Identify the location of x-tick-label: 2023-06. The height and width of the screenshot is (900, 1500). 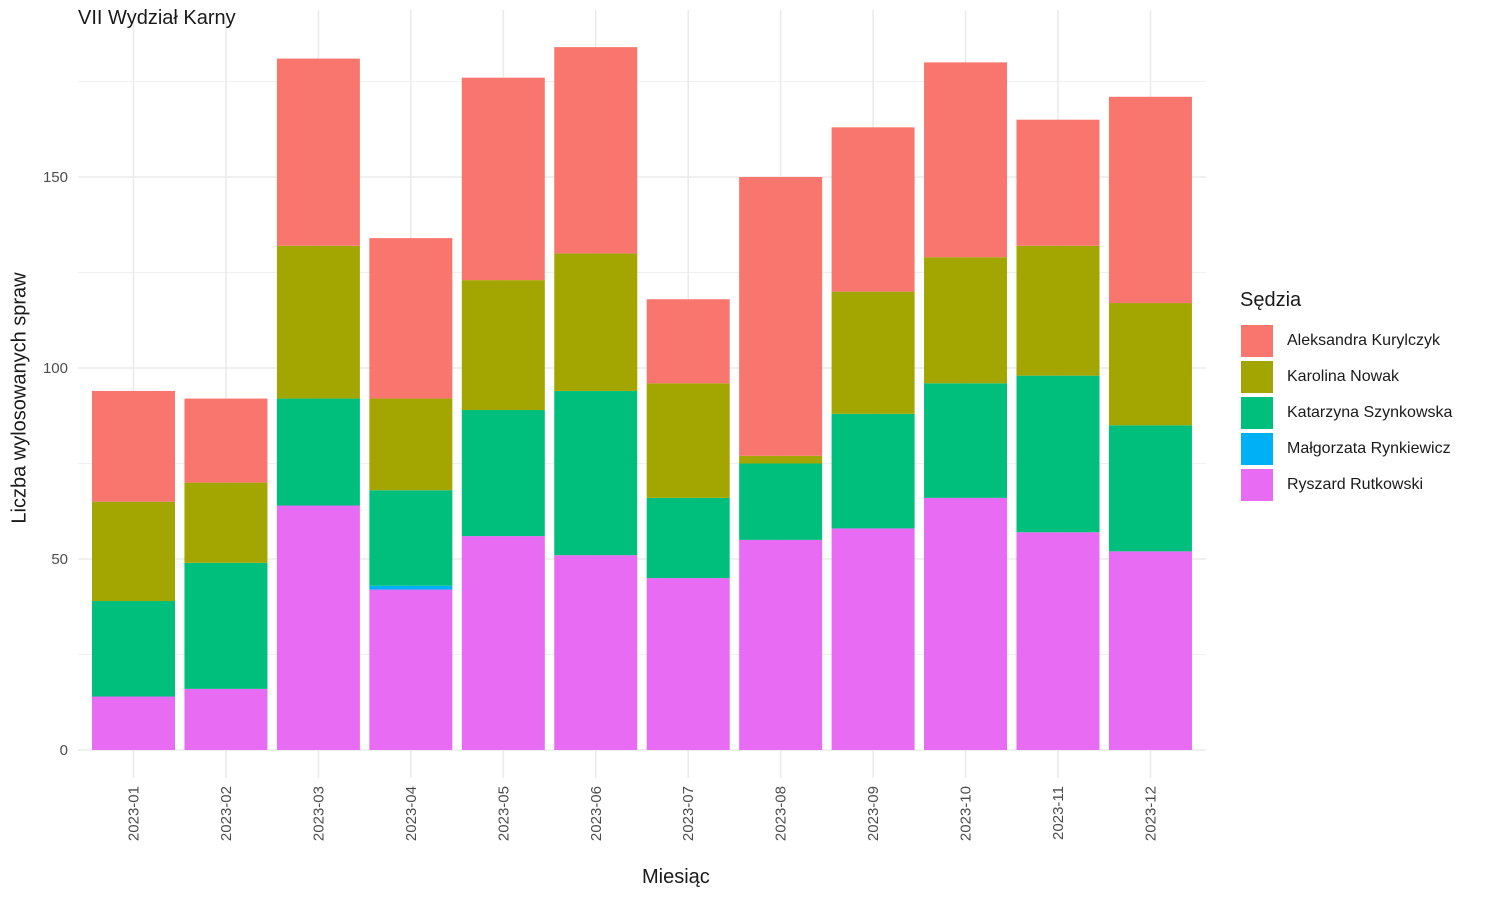
(596, 813).